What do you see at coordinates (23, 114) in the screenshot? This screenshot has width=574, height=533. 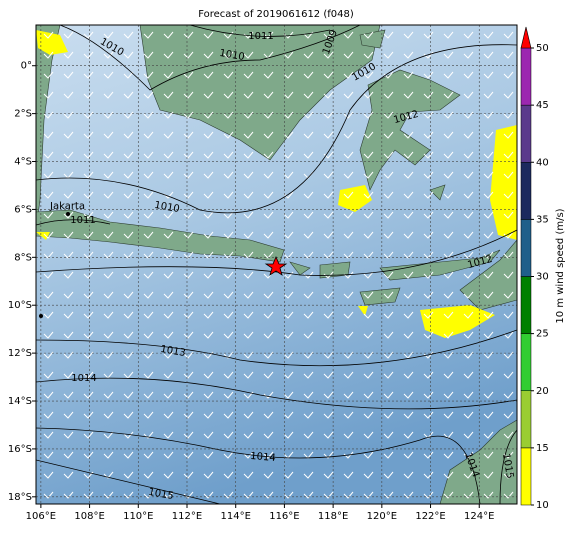 I see `y-tick-label: 2°S` at bounding box center [23, 114].